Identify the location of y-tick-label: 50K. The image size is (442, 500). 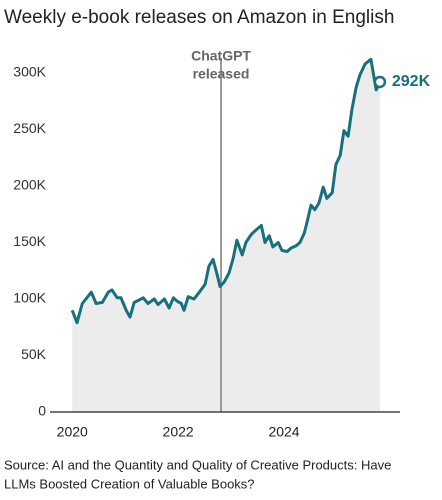
(34, 354).